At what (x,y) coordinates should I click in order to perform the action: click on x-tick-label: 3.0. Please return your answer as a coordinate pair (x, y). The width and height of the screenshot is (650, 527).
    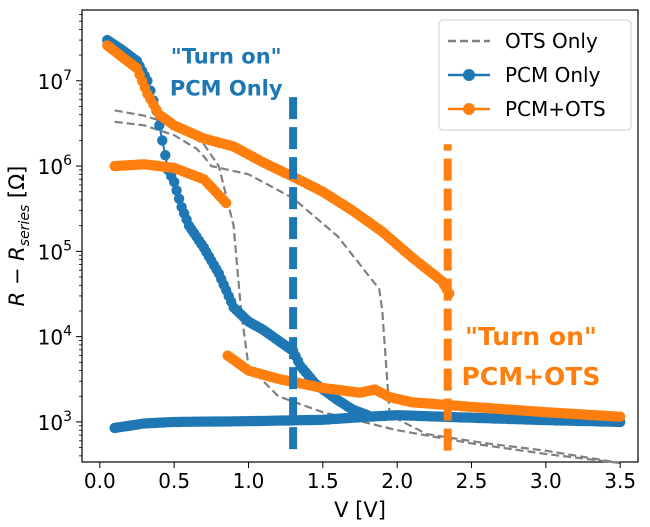
    Looking at the image, I should click on (546, 481).